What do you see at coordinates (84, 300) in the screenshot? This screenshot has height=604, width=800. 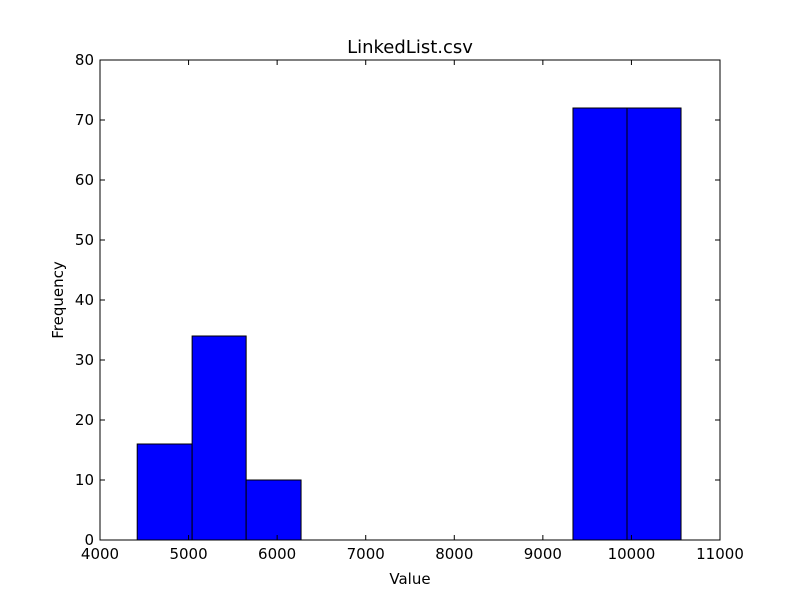 I see `y-tick-label-4: 40` at bounding box center [84, 300].